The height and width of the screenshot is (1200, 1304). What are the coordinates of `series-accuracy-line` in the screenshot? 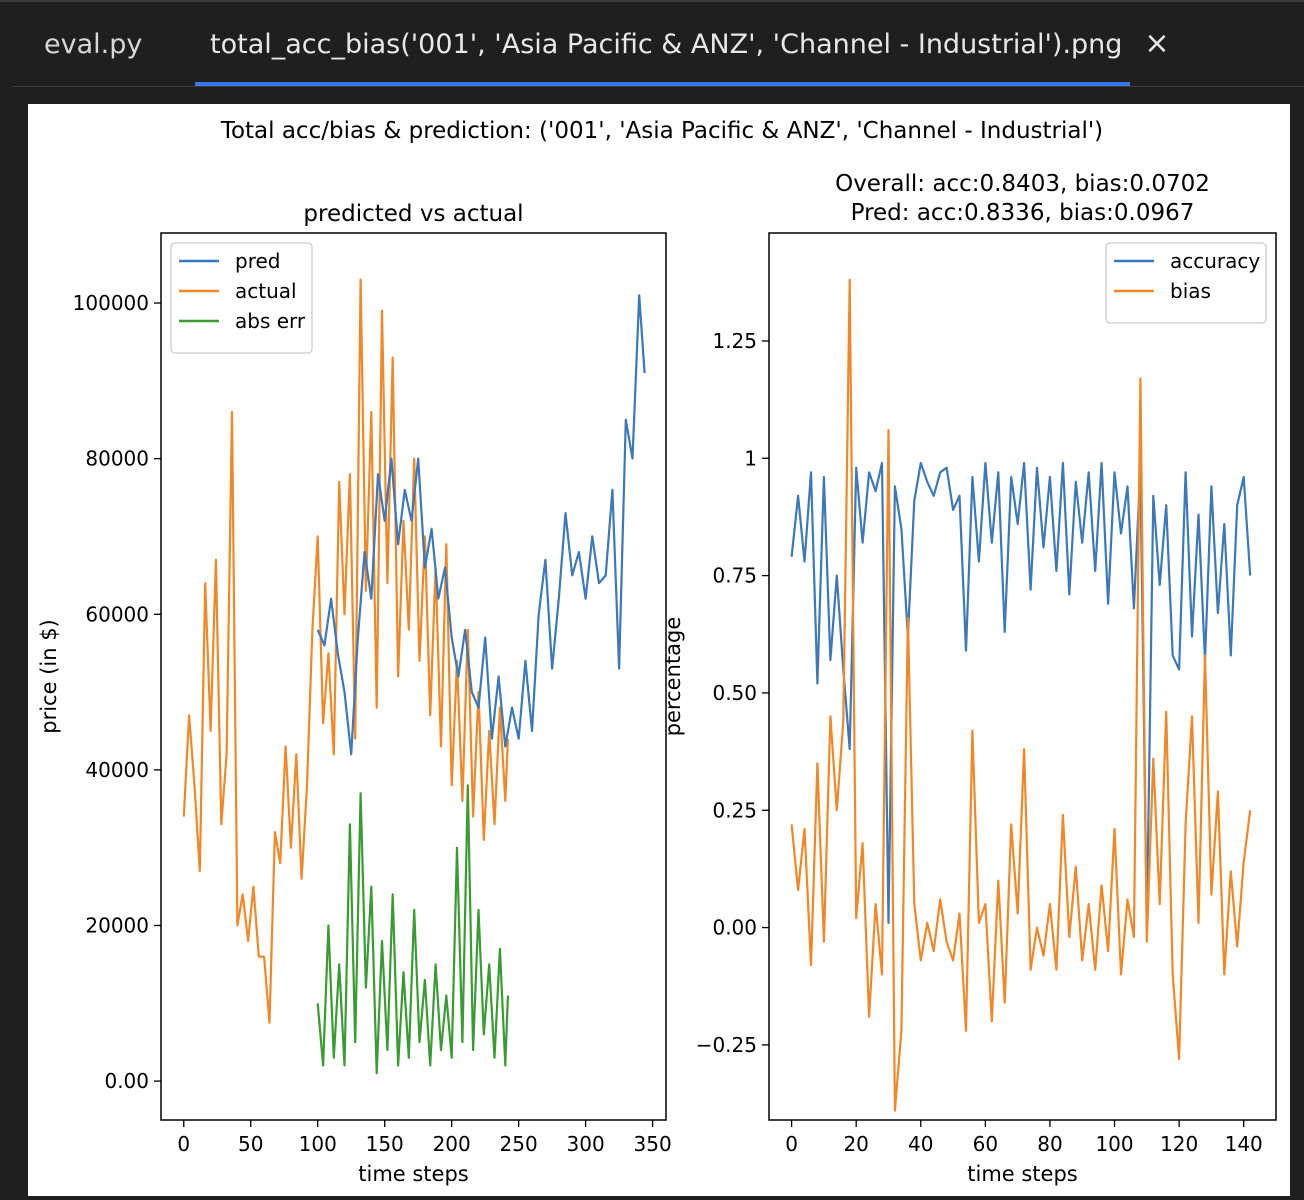 It's located at (1021, 695).